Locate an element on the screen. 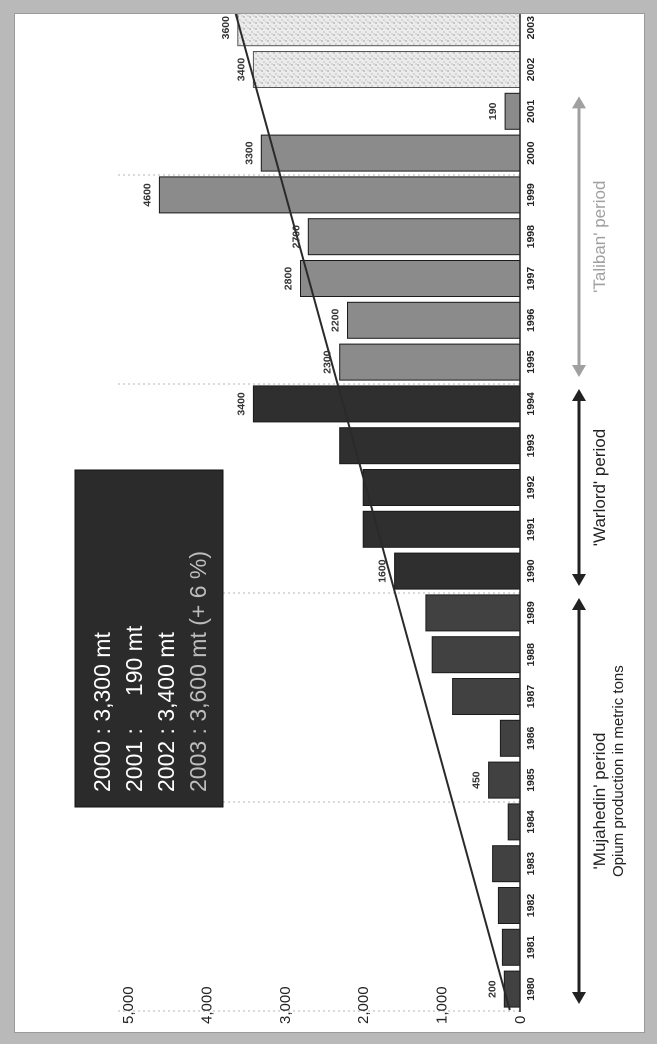 Image resolution: width=657 pixels, height=1044 pixels. y-tick-label: 3,000 is located at coordinates (285, 1005).